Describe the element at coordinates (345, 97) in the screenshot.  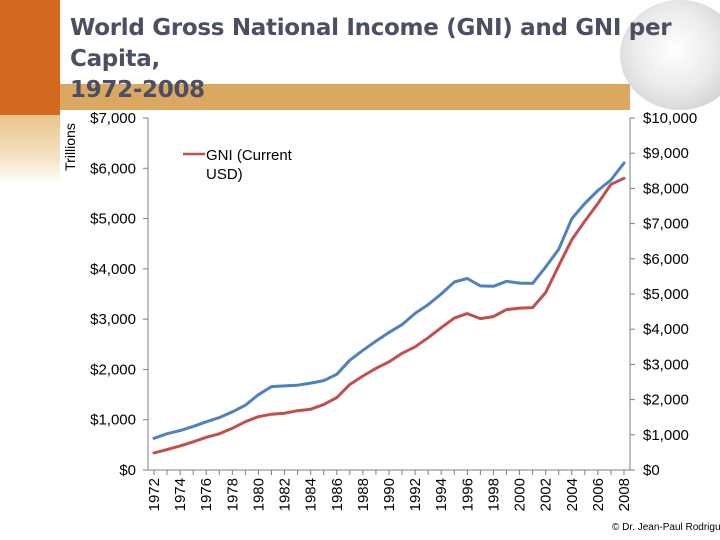
I see `decorative-title-band` at that location.